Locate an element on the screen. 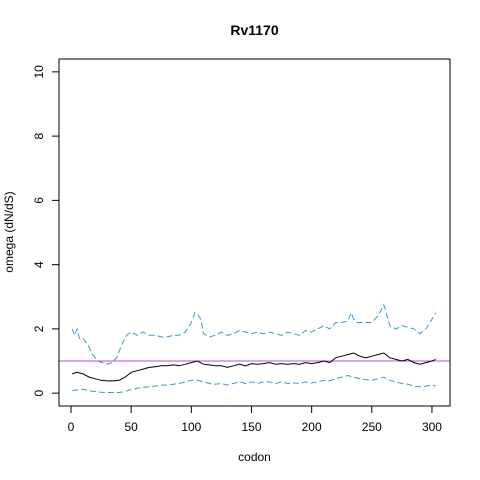 This screenshot has height=480, width=480. chart-title: Rv1170 is located at coordinates (254, 30).